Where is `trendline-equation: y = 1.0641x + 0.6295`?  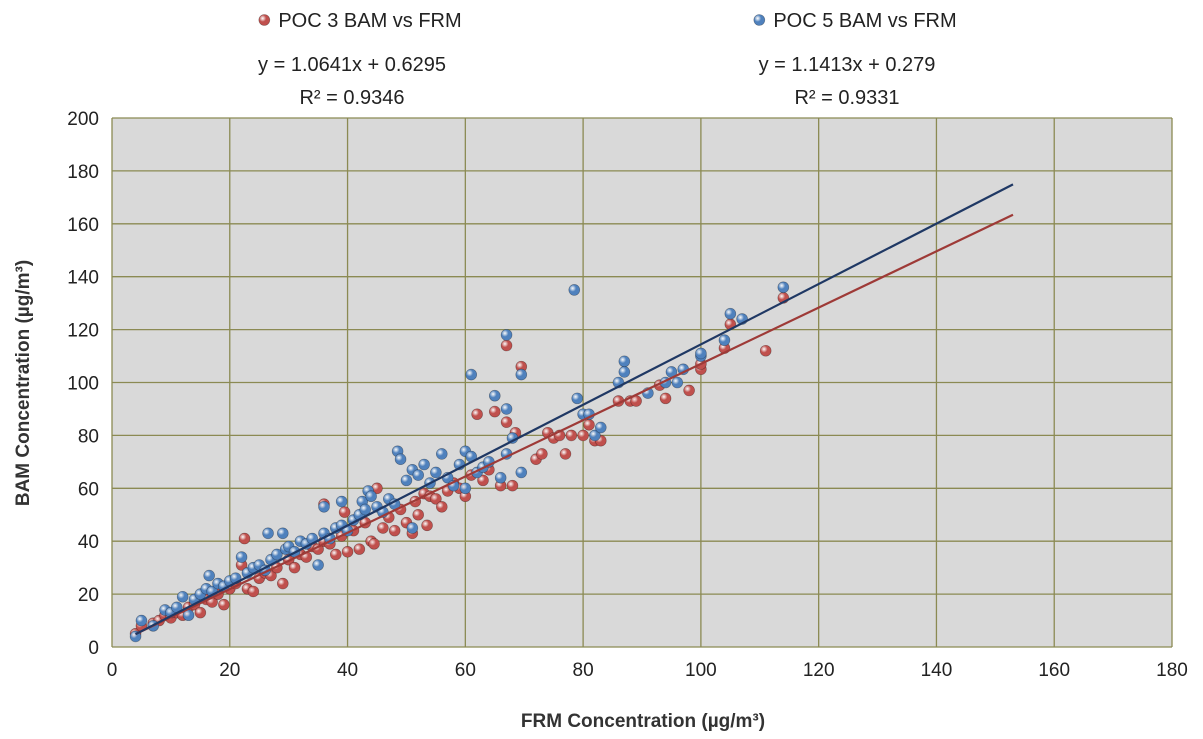
trendline-equation: y = 1.0641x + 0.6295 is located at coordinates (352, 65).